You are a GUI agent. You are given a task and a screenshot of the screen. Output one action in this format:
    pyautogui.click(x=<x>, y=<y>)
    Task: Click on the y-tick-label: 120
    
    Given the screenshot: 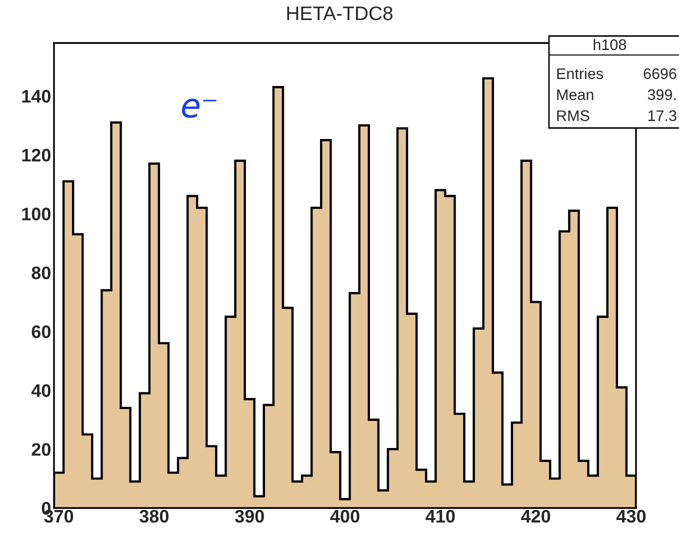 What is the action you would take?
    pyautogui.click(x=36, y=155)
    